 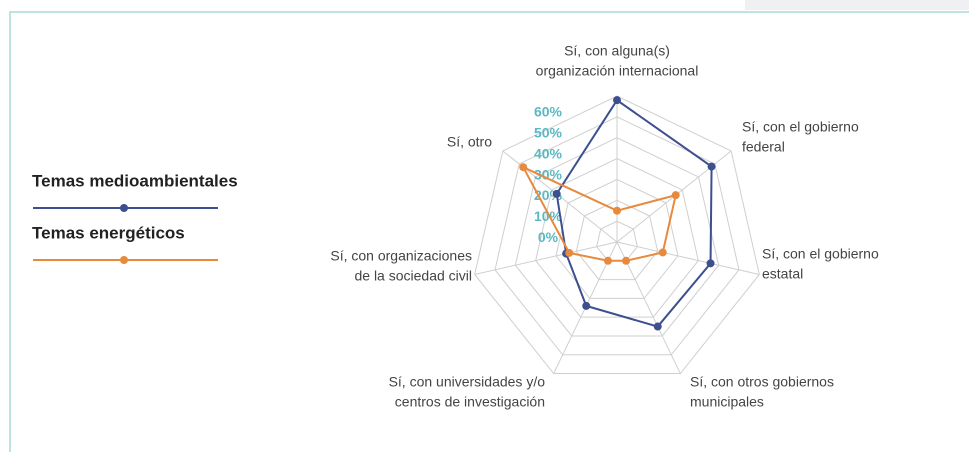 What do you see at coordinates (727, 402) in the screenshot?
I see `category-label: municipales` at bounding box center [727, 402].